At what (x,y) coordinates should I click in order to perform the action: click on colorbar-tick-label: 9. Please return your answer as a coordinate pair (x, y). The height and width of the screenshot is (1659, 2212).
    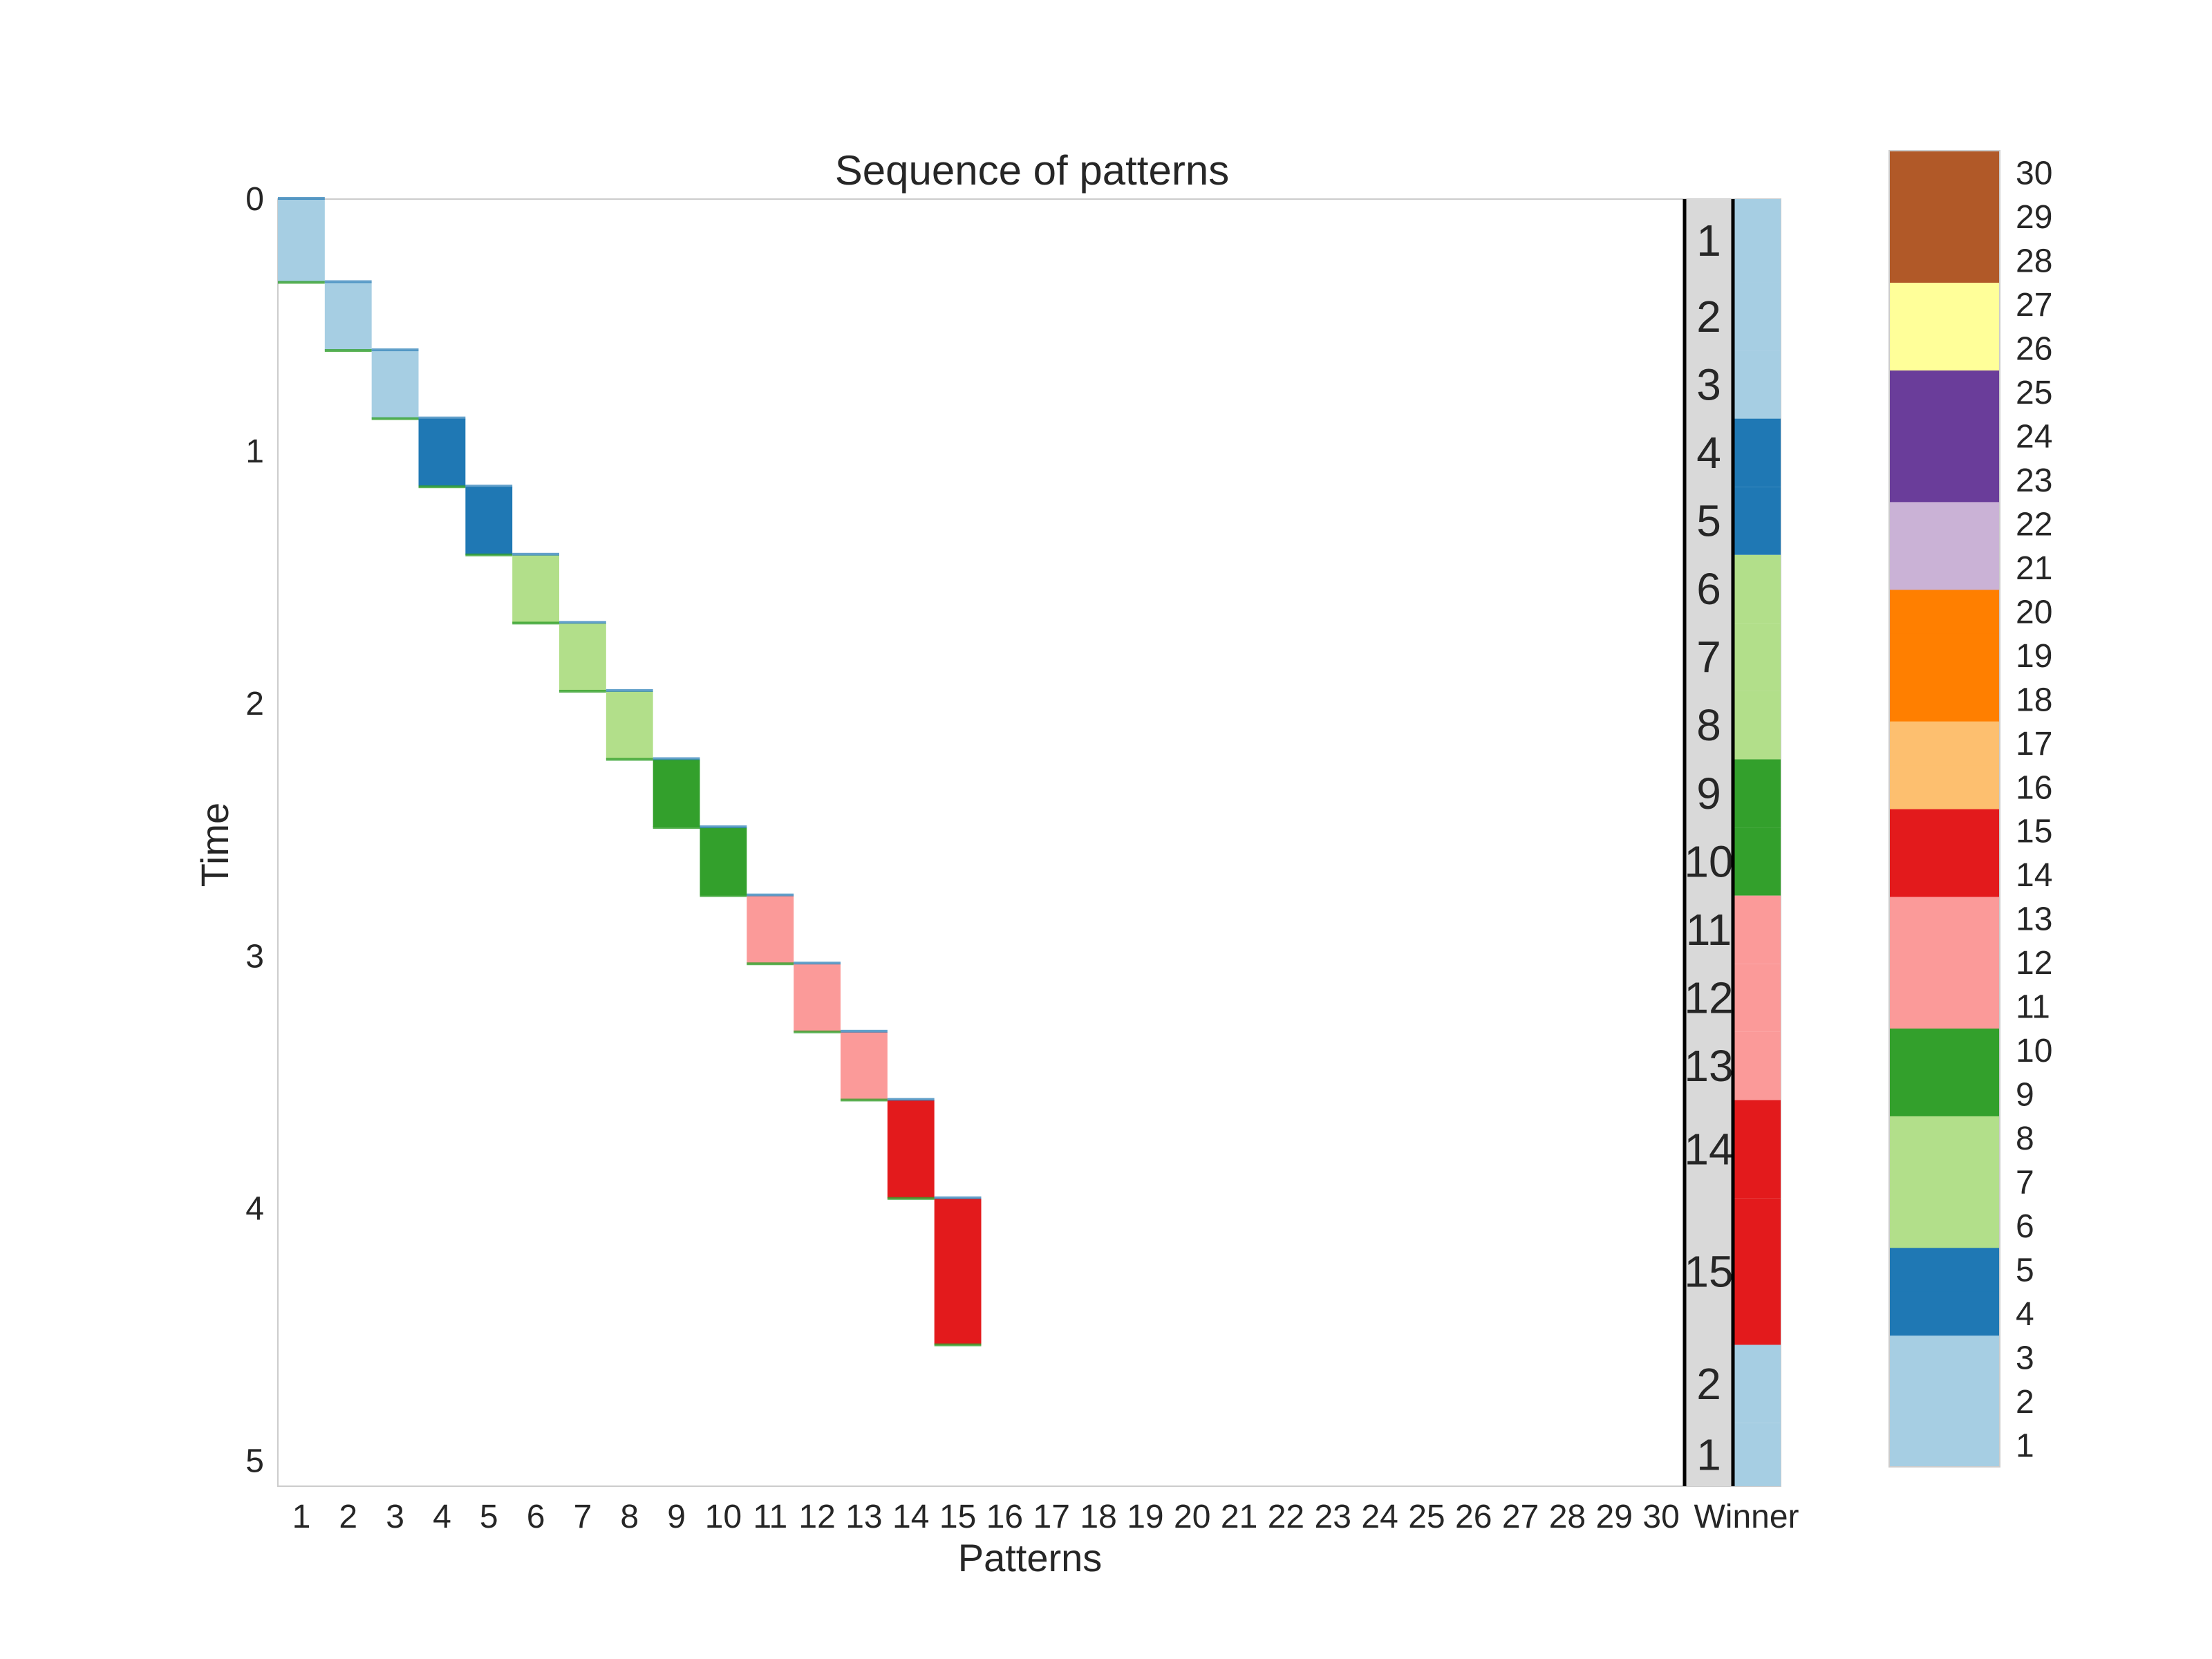
    Looking at the image, I should click on (2025, 1095).